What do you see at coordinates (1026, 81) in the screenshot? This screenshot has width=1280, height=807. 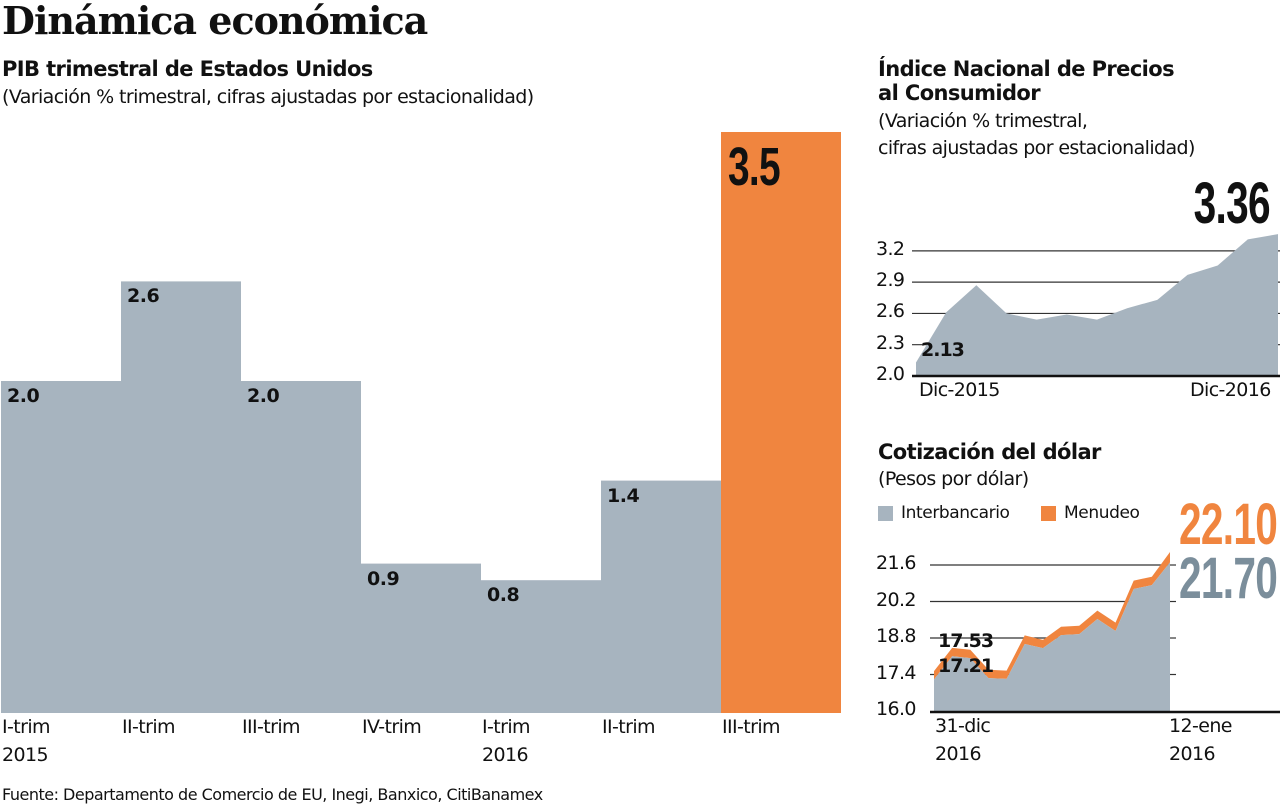 I see `inpc-chart-title: Índice Nacional de Precios al Consumidor` at bounding box center [1026, 81].